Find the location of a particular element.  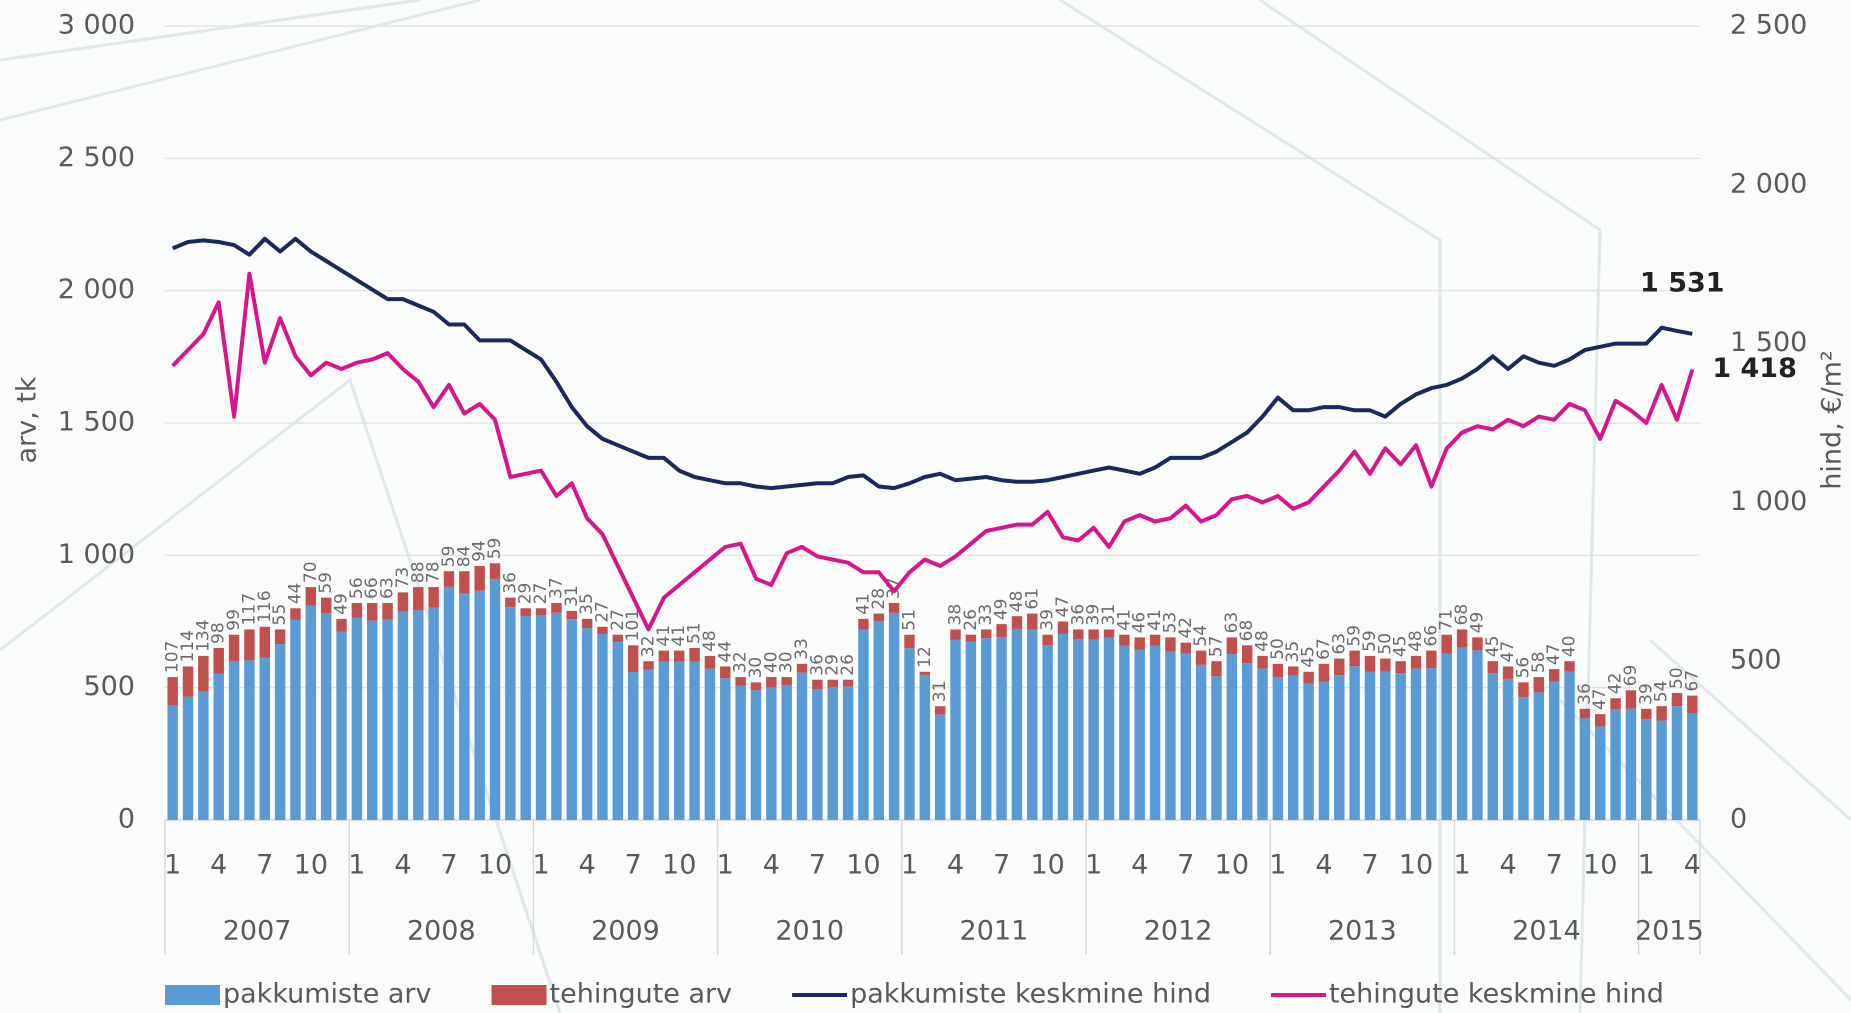

bar-value-label: 70 is located at coordinates (311, 572).